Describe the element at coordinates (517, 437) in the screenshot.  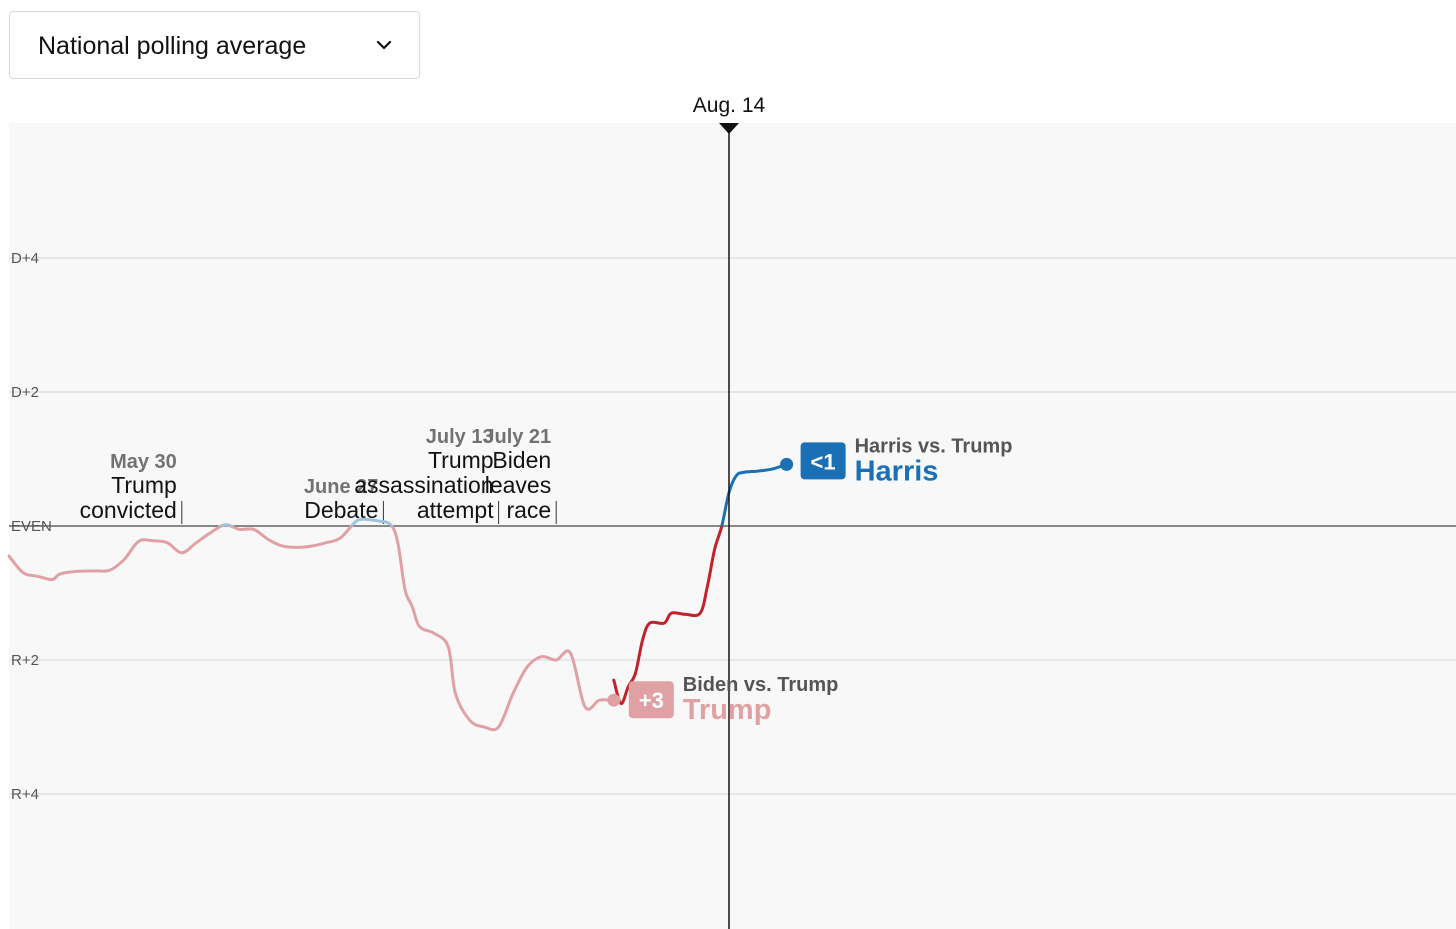
I see `event-date-label: July 21` at that location.